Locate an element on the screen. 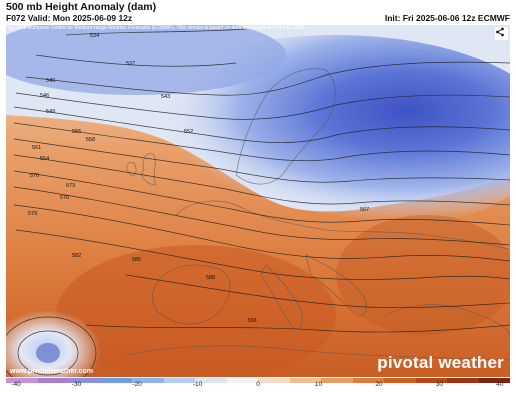 This screenshot has width=516, height=400. contour-label: 570 is located at coordinates (34, 176).